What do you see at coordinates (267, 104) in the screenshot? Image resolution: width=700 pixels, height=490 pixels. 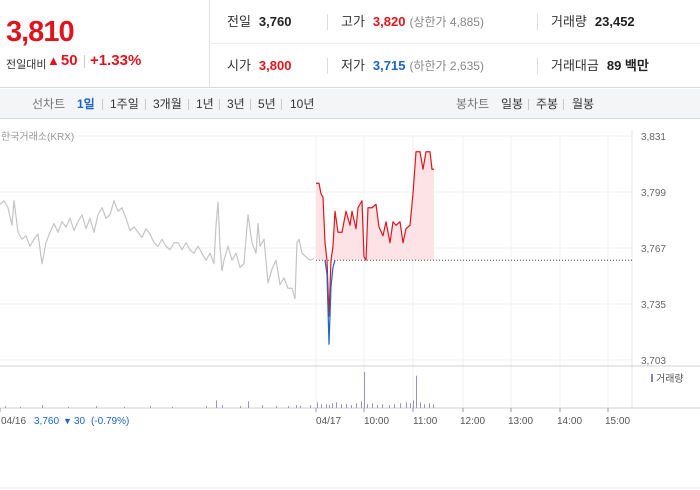 I see `tab-5year: 5년` at bounding box center [267, 104].